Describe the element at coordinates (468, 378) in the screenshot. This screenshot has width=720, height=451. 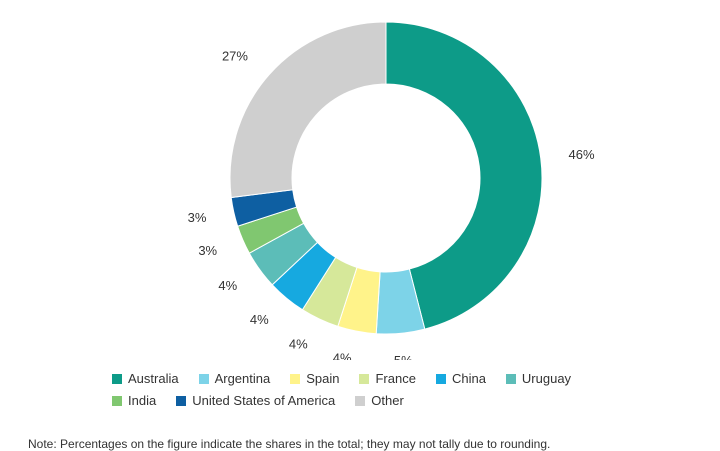
I see `legend-label: China` at that location.